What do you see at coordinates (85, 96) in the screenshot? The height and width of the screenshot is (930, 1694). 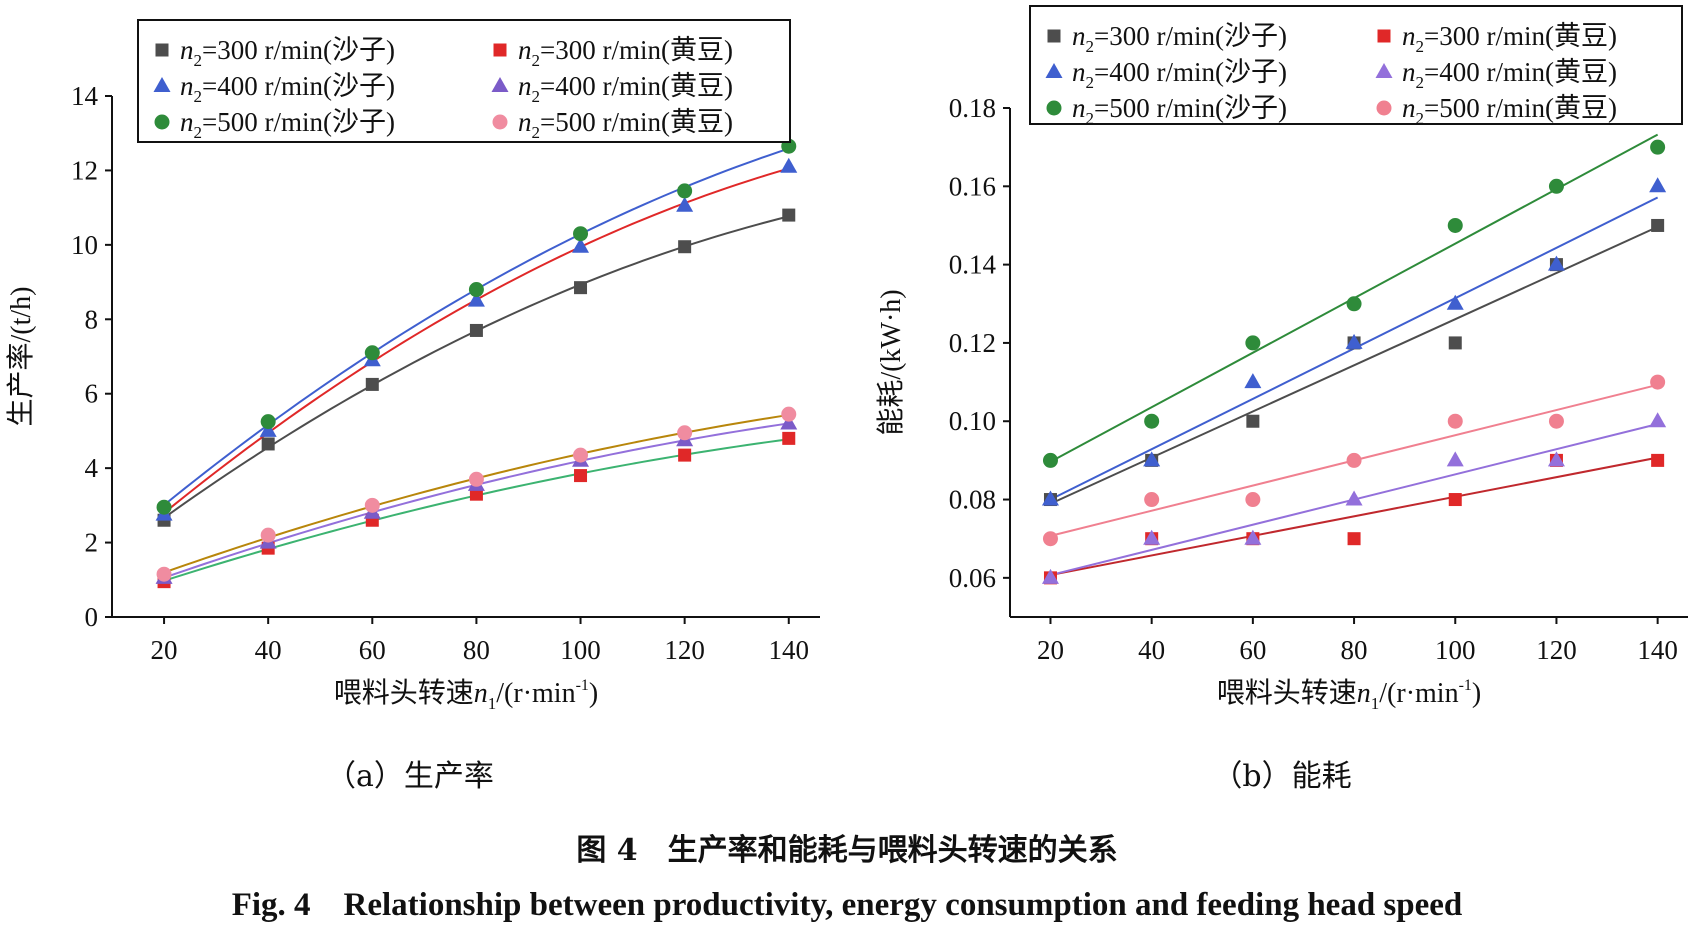 I see `y-tick-label: 14` at bounding box center [85, 96].